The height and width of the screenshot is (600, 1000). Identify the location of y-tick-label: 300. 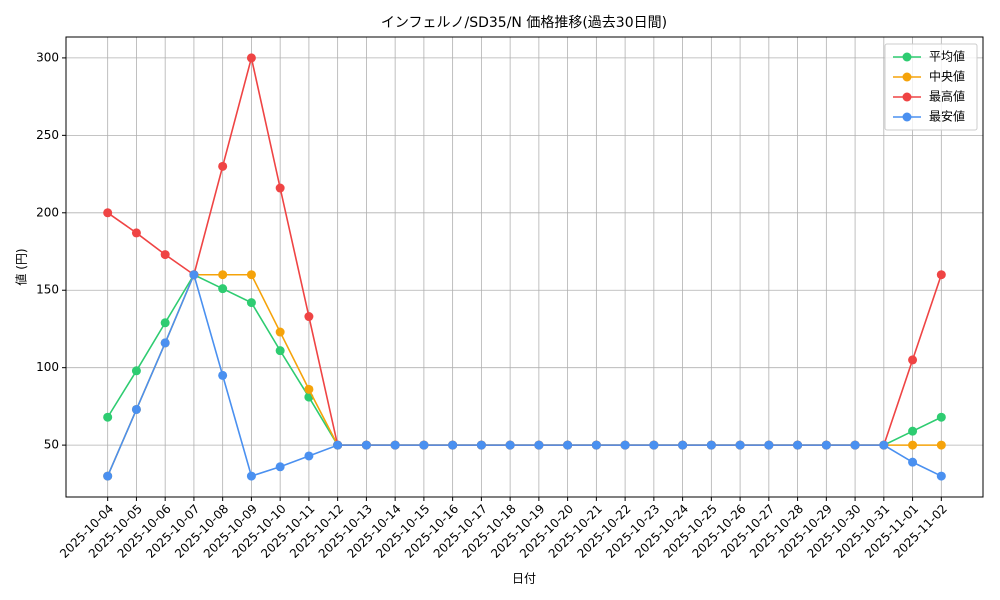
(47, 57).